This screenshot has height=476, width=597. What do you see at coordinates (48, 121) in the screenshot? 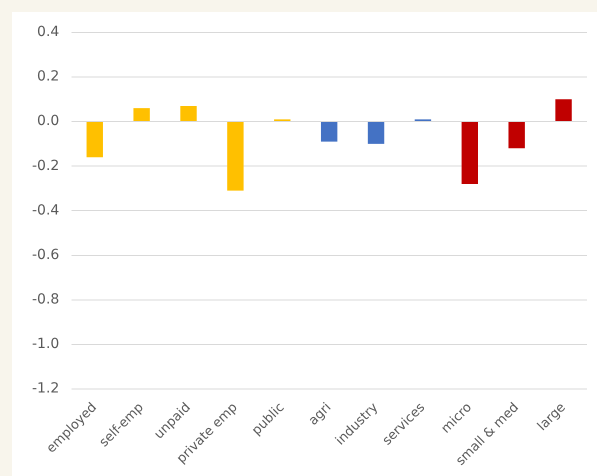
I see `y-tick-label: 0.0` at bounding box center [48, 121].